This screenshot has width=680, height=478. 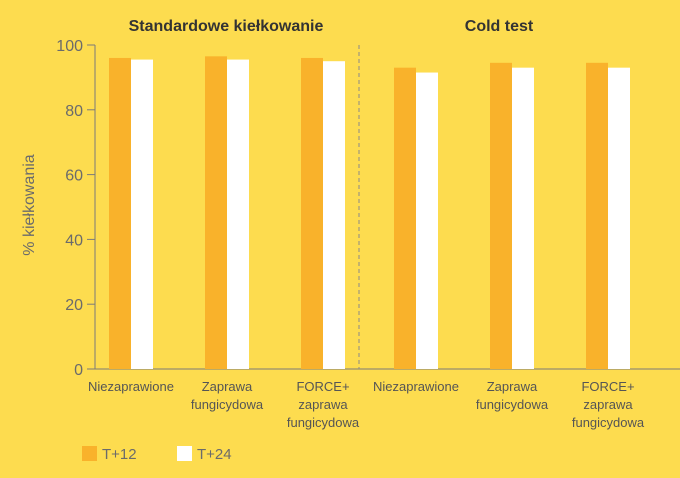 I want to click on legend-label-1: T+24, so click(x=214, y=454).